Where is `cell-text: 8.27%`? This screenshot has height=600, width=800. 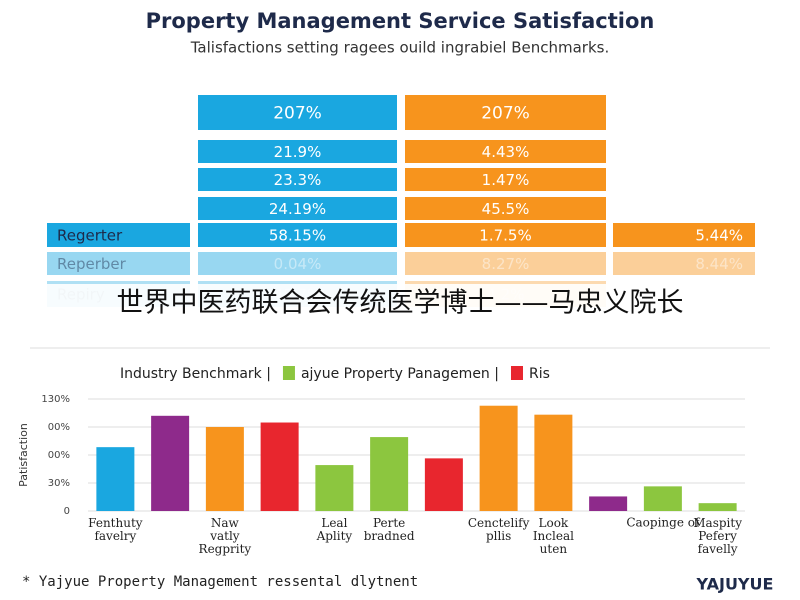 cell-text: 8.27% is located at coordinates (506, 264).